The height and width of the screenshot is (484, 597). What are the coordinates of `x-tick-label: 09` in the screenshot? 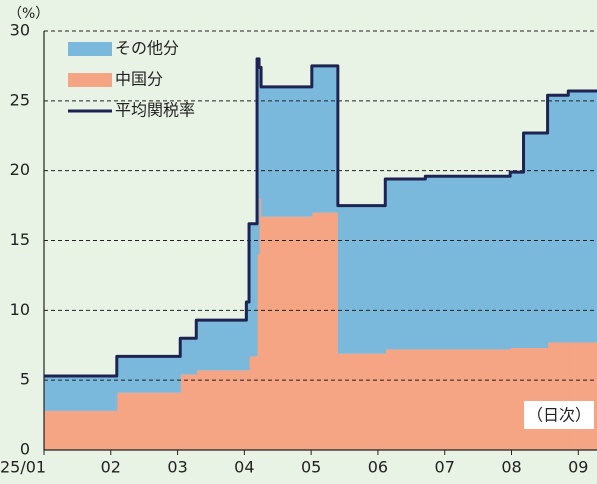 It's located at (578, 467).